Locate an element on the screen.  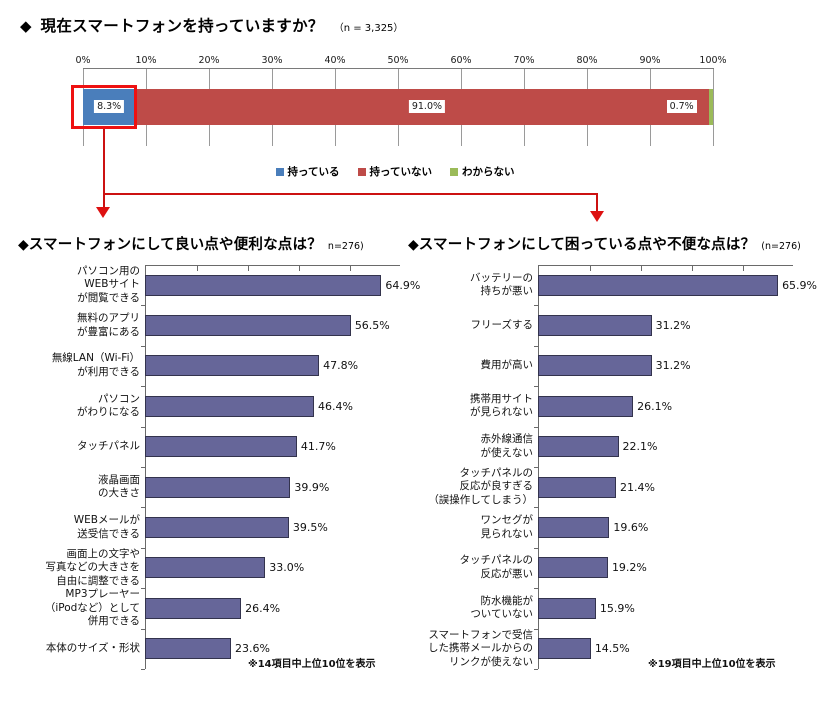
bar-value-label: 26.1% is located at coordinates (655, 406).